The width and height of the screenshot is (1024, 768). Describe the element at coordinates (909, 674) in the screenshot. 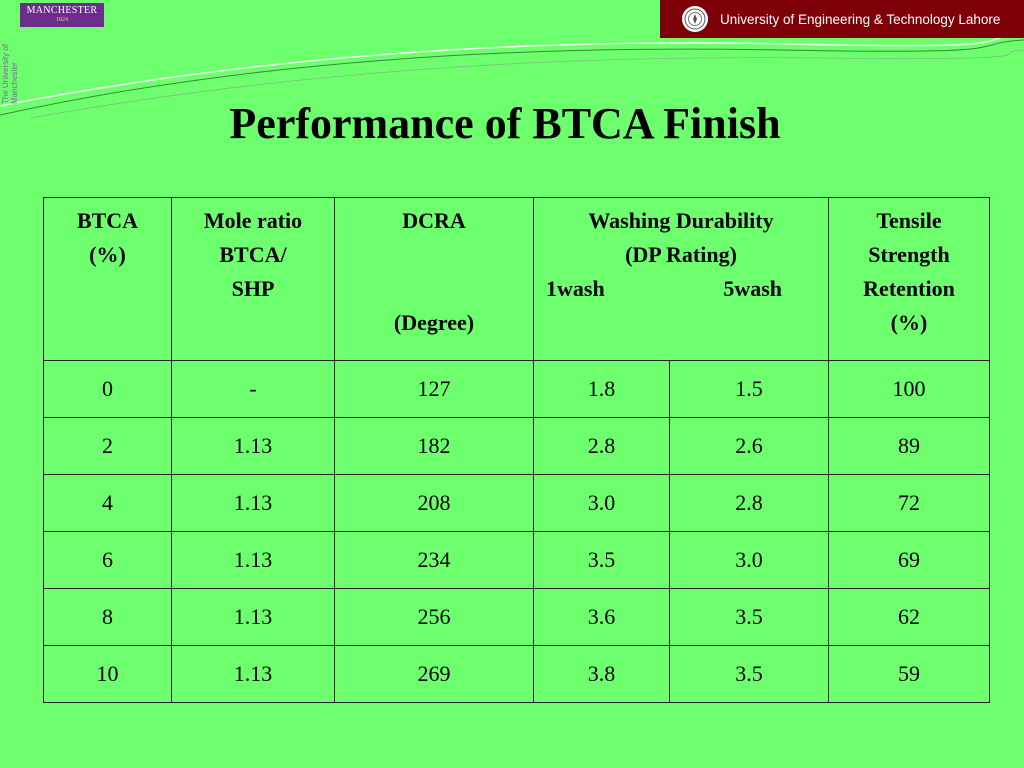

I see `cell-tensile: 59` at that location.